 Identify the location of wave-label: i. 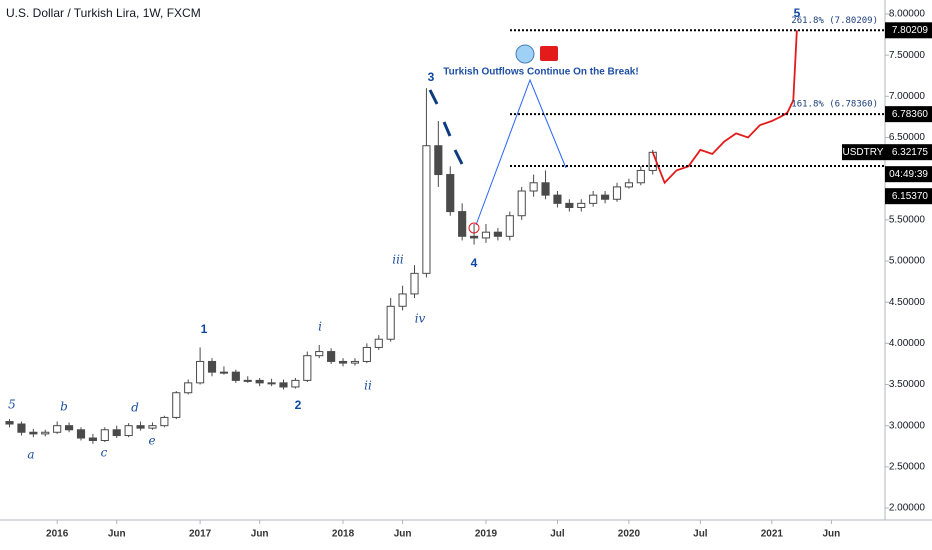
(320, 327).